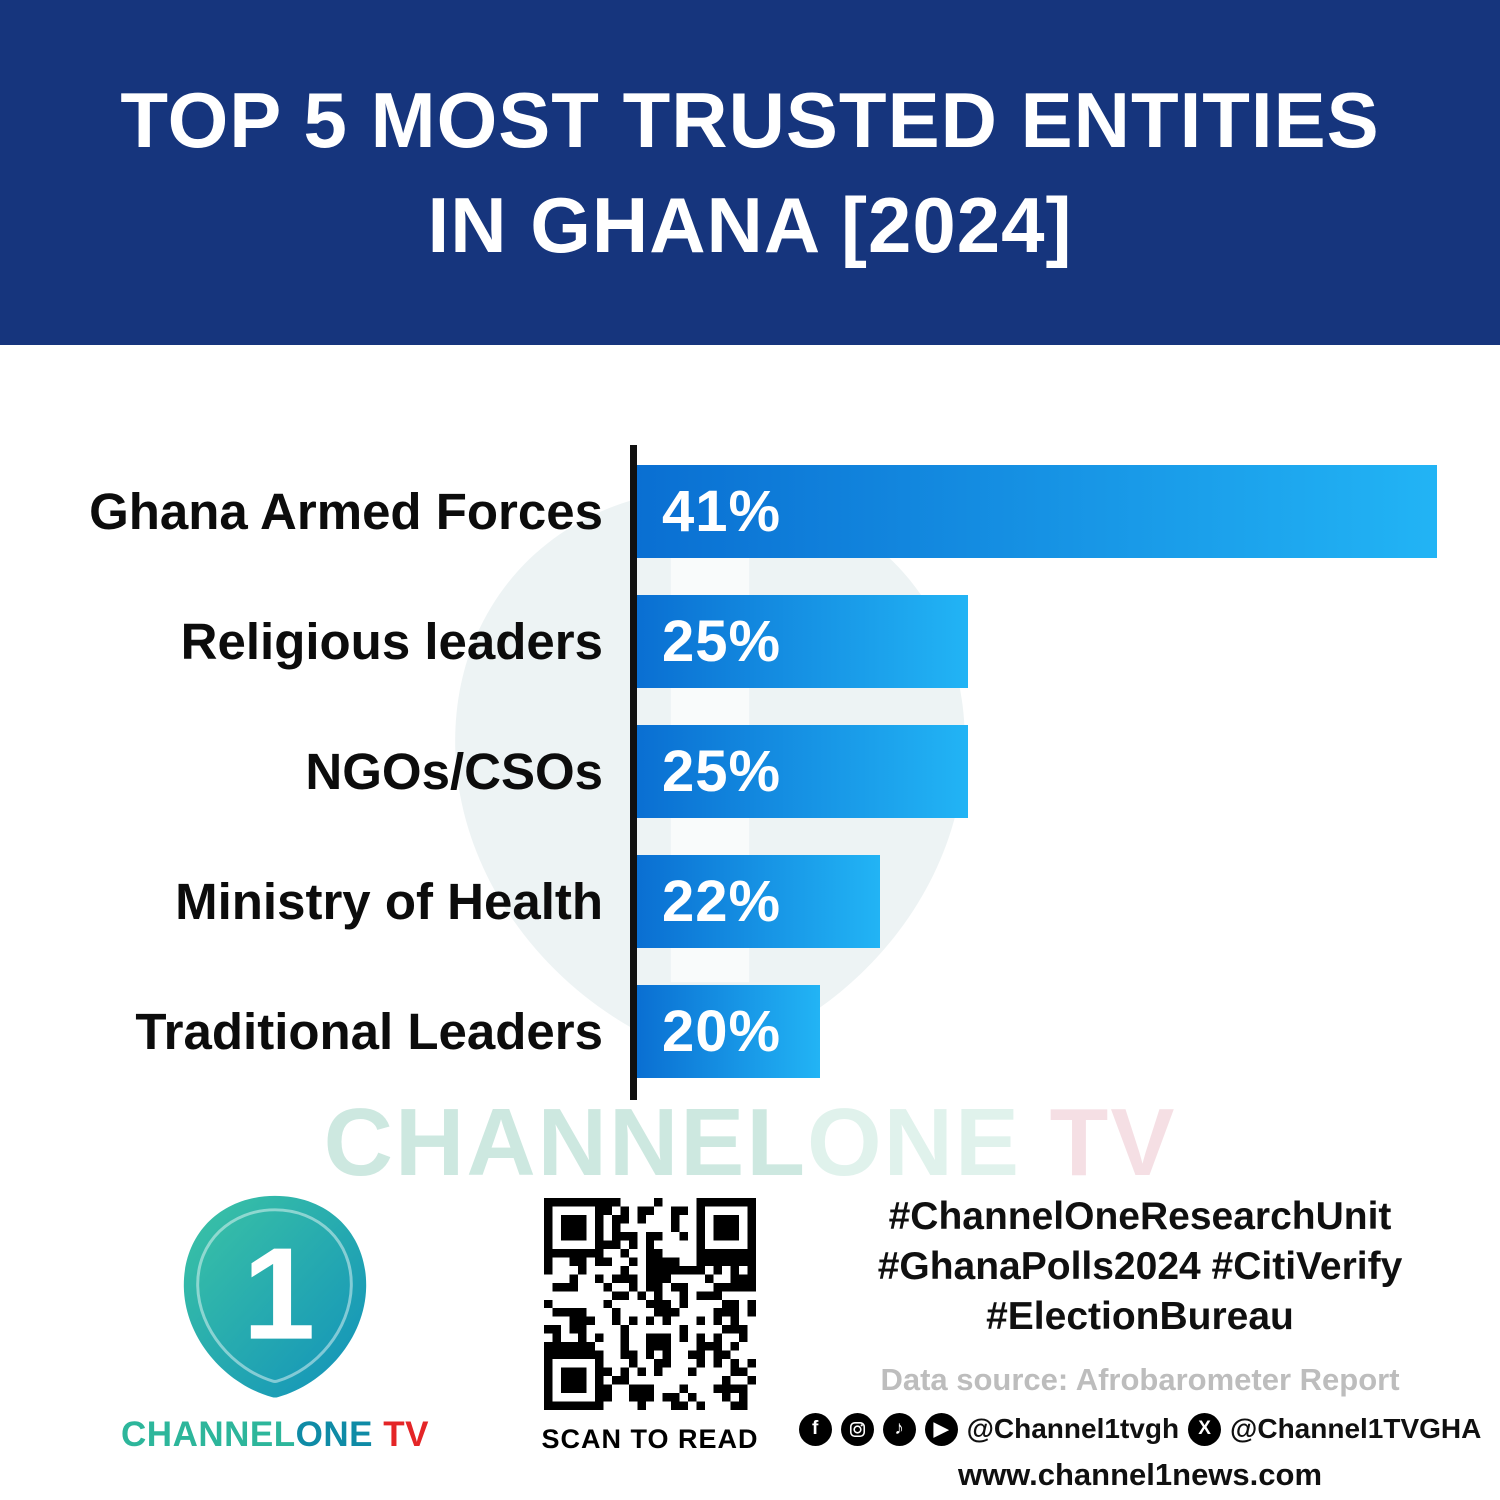  What do you see at coordinates (391, 641) in the screenshot?
I see `category-label: Religious leaders` at bounding box center [391, 641].